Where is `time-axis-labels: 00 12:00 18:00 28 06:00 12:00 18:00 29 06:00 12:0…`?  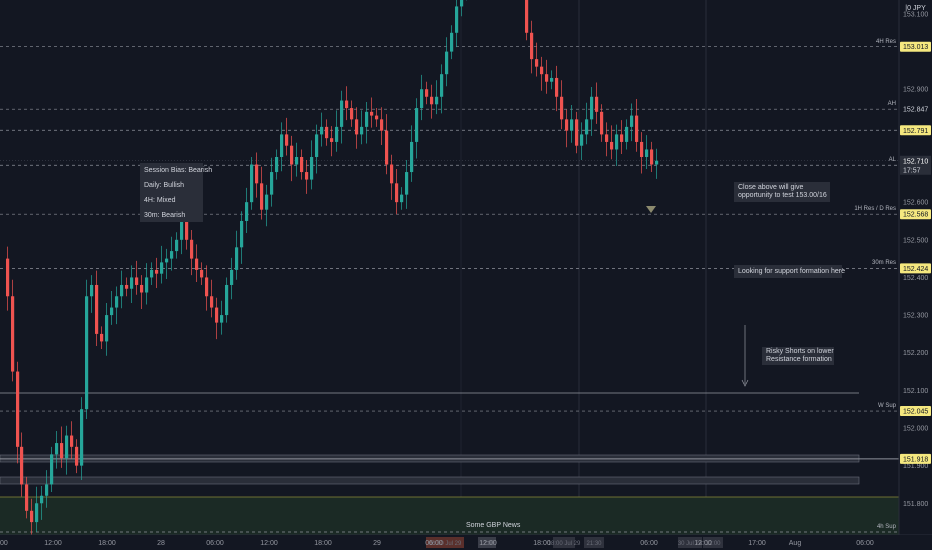 time-axis-labels: 00 12:00 18:00 28 06:00 12:00 18:00 29 06:00 12:0… is located at coordinates (437, 543).